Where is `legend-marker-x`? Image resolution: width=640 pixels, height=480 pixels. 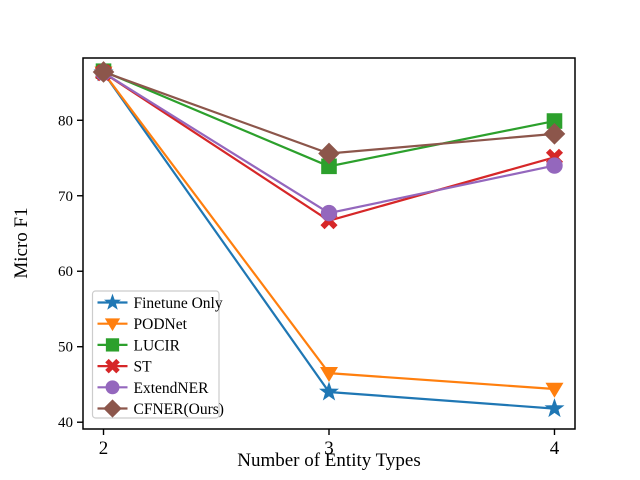 legend-marker-x is located at coordinates (112, 366).